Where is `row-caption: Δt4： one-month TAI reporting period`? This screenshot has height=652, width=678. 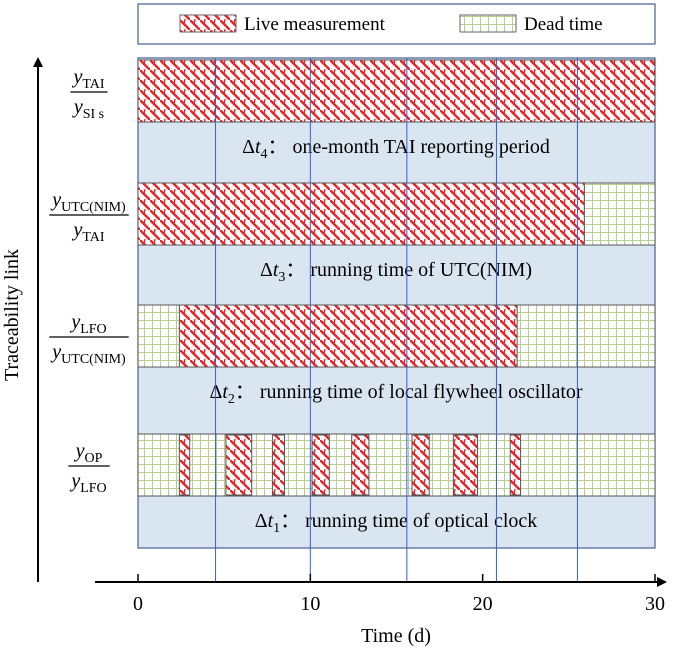 row-caption: Δt4： one-month TAI reporting period is located at coordinates (396, 149).